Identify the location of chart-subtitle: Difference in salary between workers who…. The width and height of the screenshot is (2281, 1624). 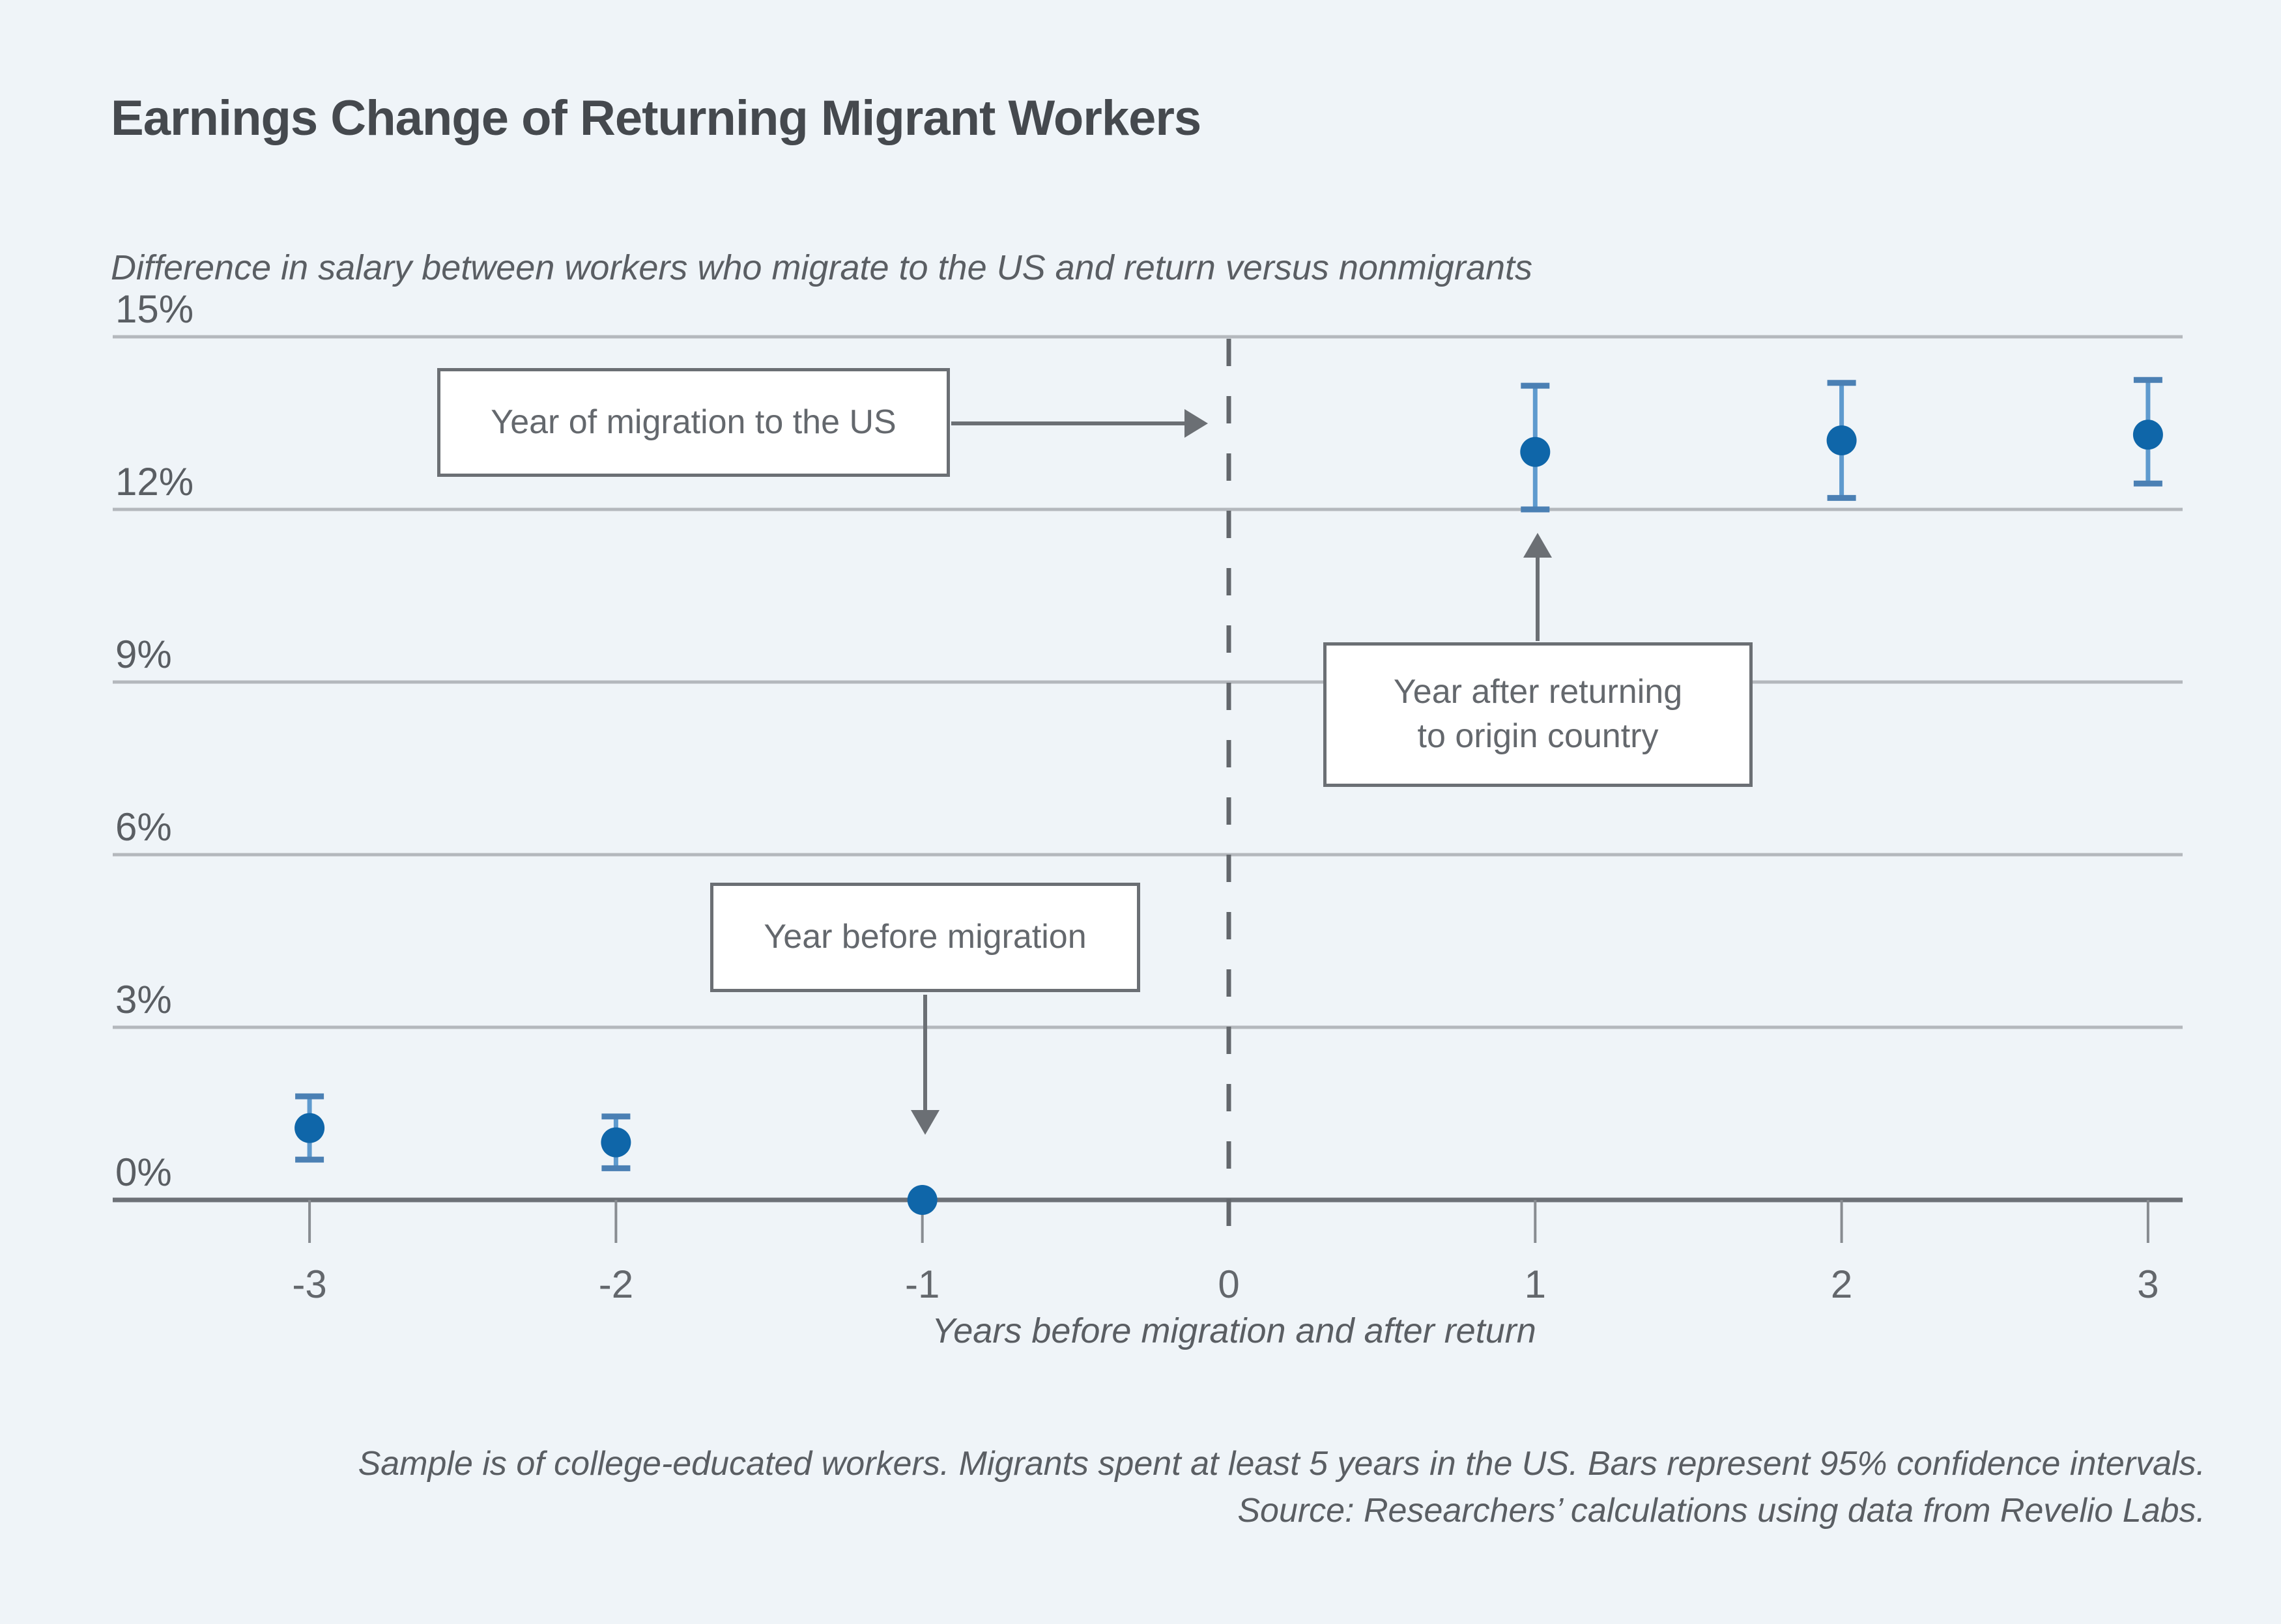
(822, 267).